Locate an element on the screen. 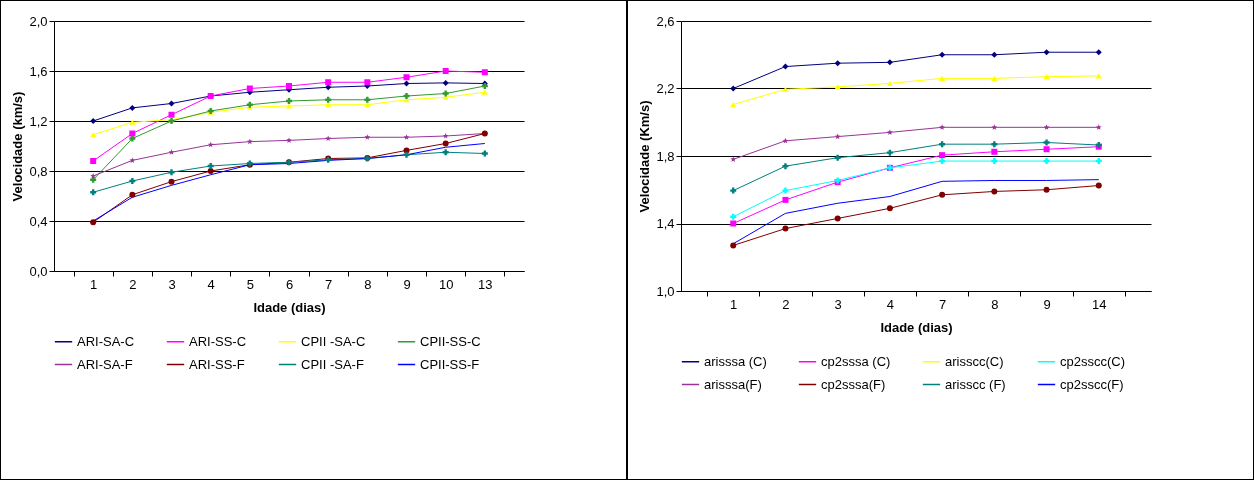 Image resolution: width=1254 pixels, height=480 pixels. y-tick-label: 2,2 is located at coordinates (665, 88).